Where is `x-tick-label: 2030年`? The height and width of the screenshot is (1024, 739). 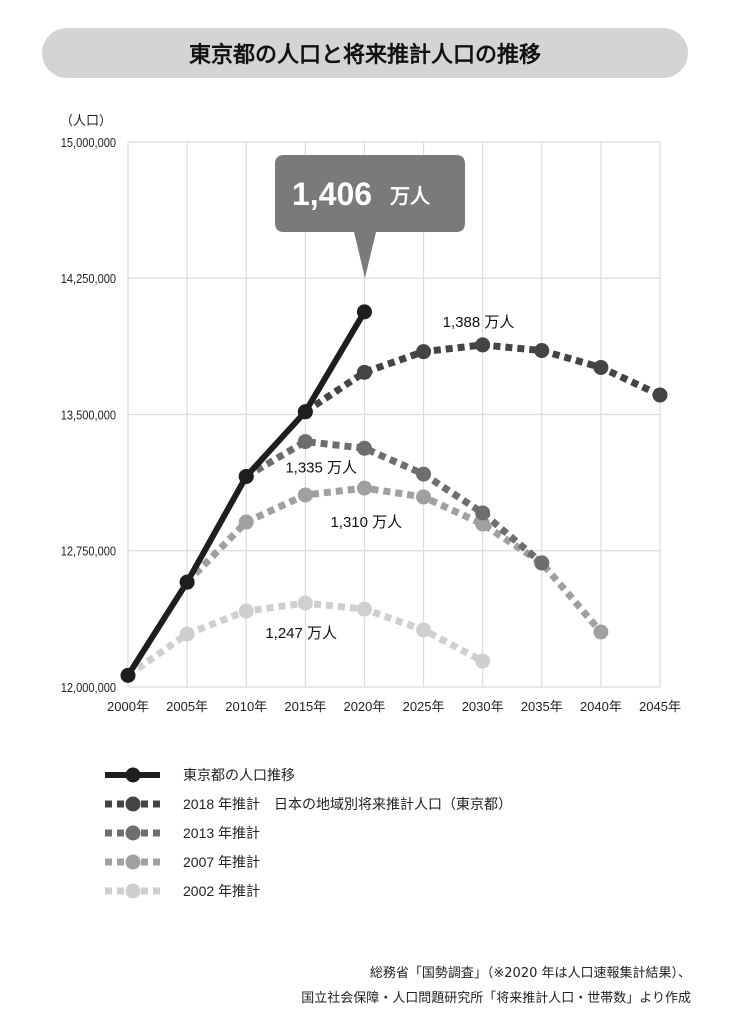
x-tick-label: 2030年 is located at coordinates (483, 706).